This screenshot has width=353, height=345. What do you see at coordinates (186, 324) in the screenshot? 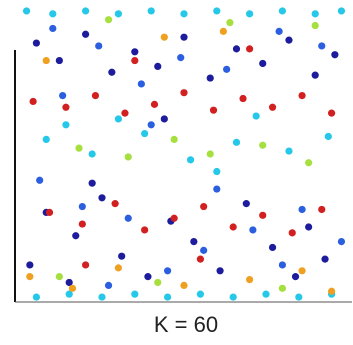
I see `chart-title: K = 60` at bounding box center [186, 324].